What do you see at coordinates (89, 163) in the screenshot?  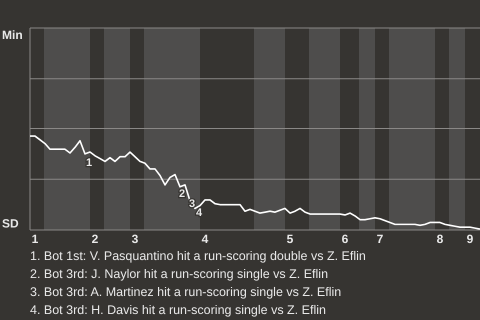 I see `annotation: 1` at bounding box center [89, 163].